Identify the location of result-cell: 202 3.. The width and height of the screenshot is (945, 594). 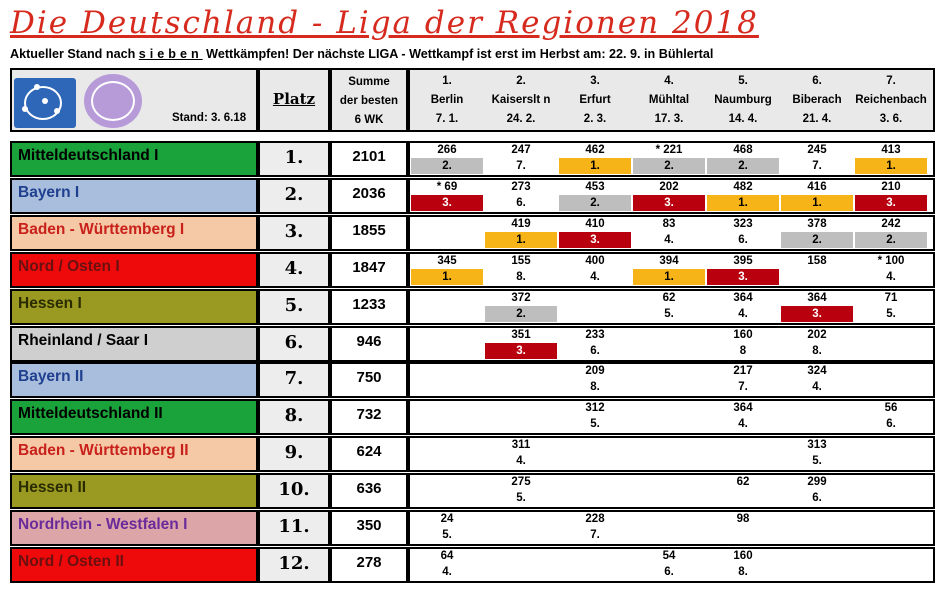
(669, 196).